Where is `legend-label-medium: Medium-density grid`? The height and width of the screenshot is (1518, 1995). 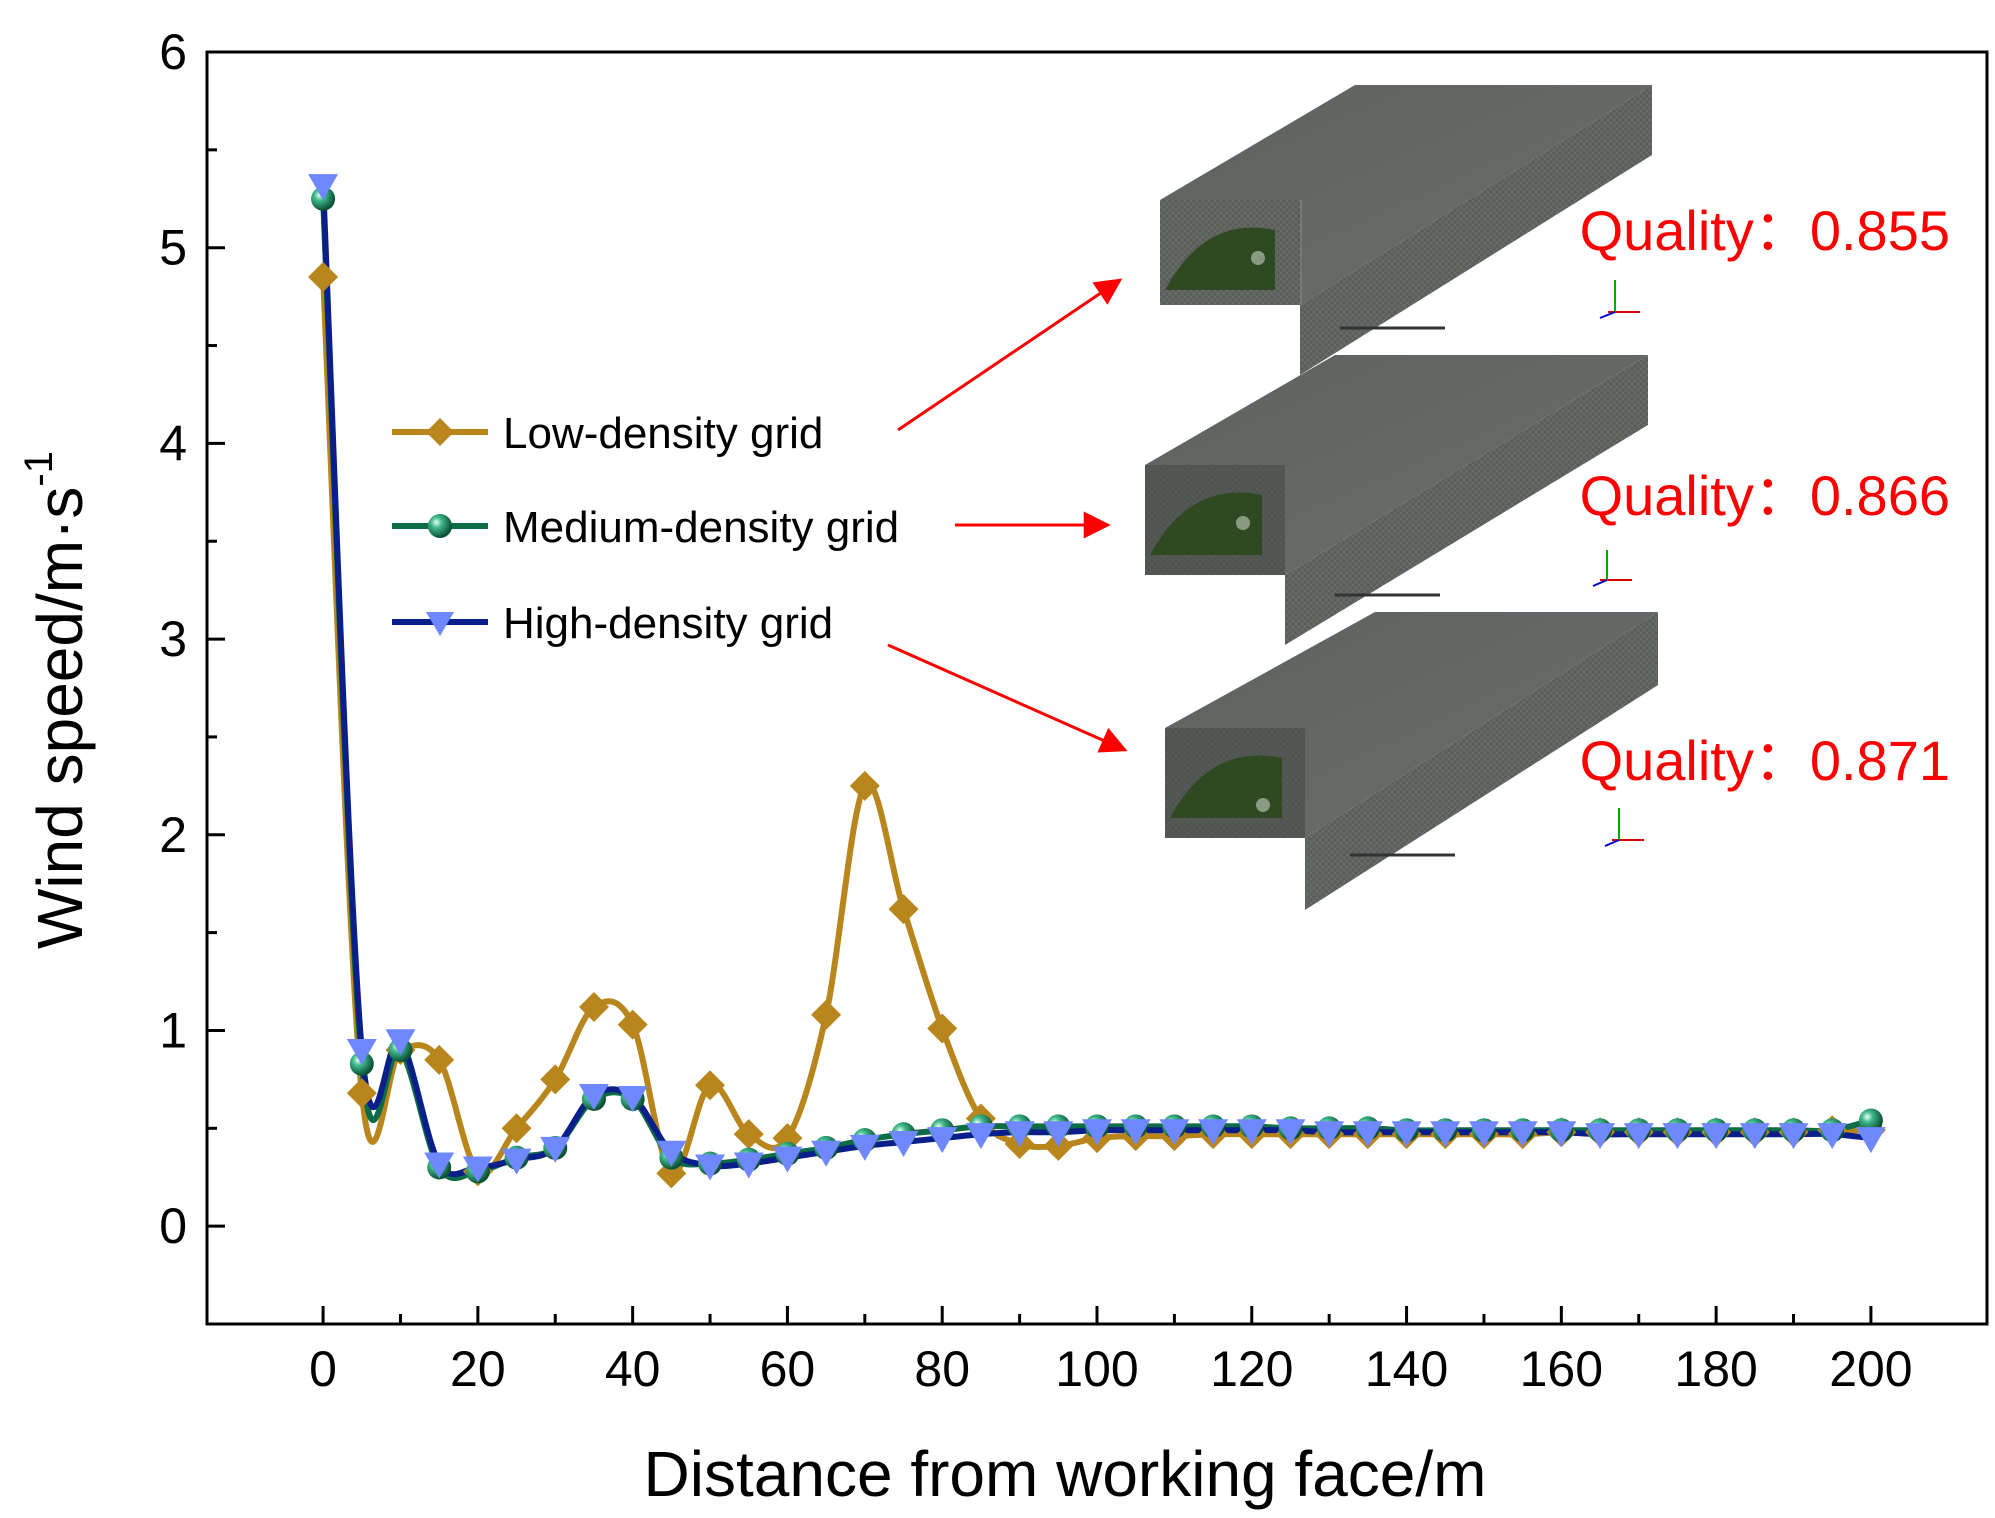
legend-label-medium: Medium-density grid is located at coordinates (701, 527).